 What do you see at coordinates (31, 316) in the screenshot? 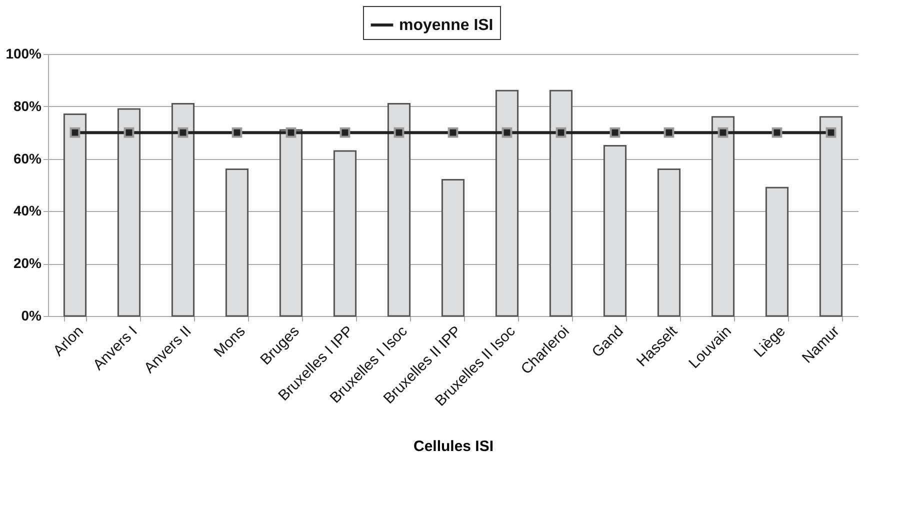
I see `y-tick-label: 0%` at bounding box center [31, 316].